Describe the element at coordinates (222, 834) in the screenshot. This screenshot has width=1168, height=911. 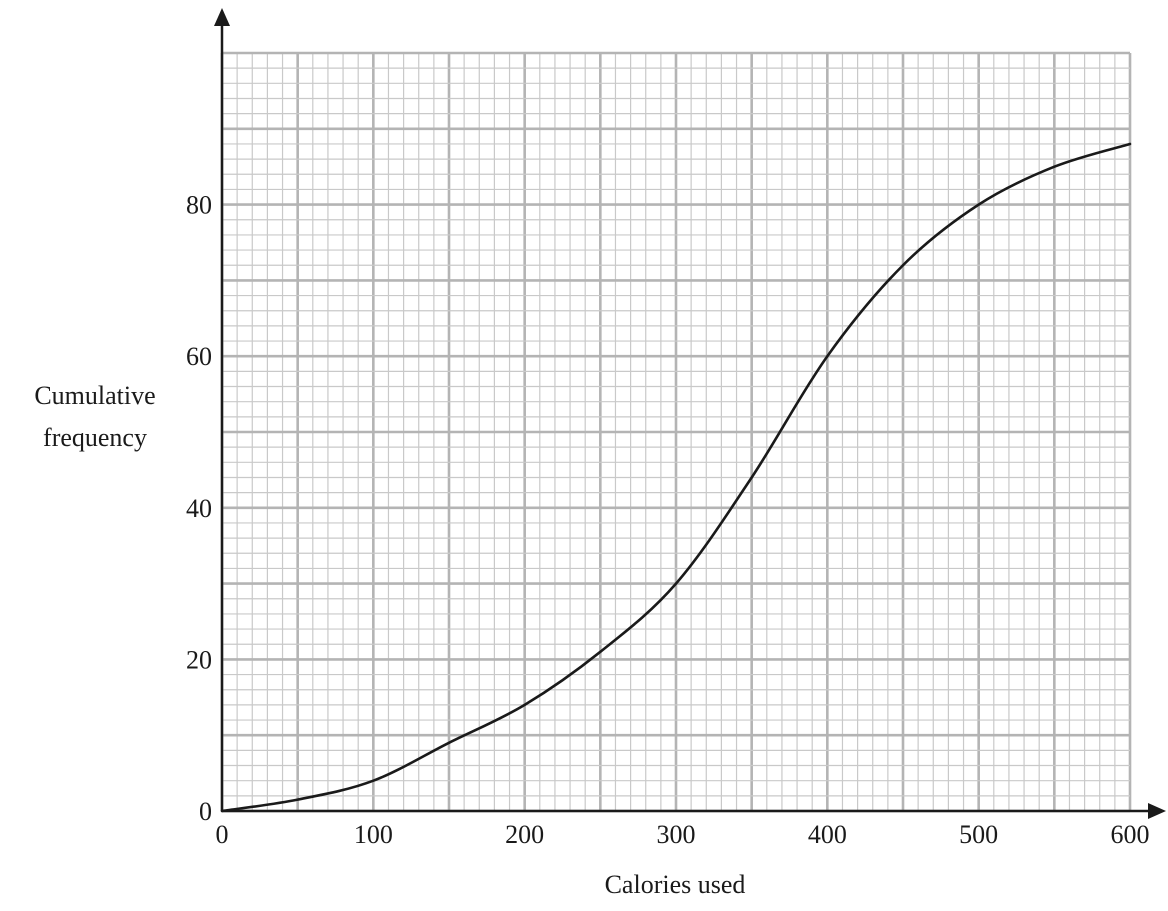
I see `x-tick-label: 0` at that location.